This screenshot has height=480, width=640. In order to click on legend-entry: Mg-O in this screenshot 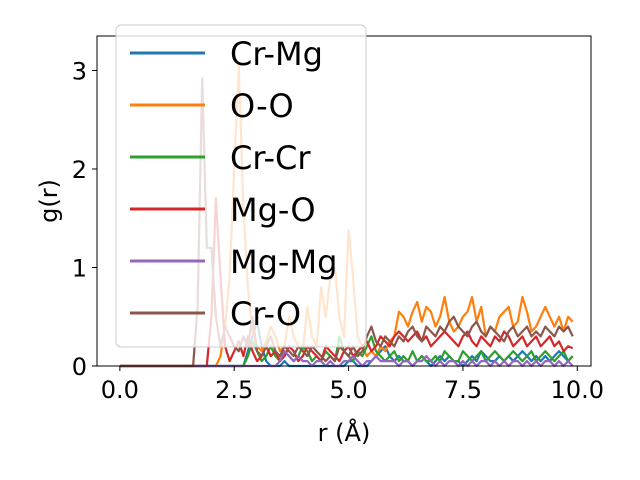, I will do `click(273, 210)`.